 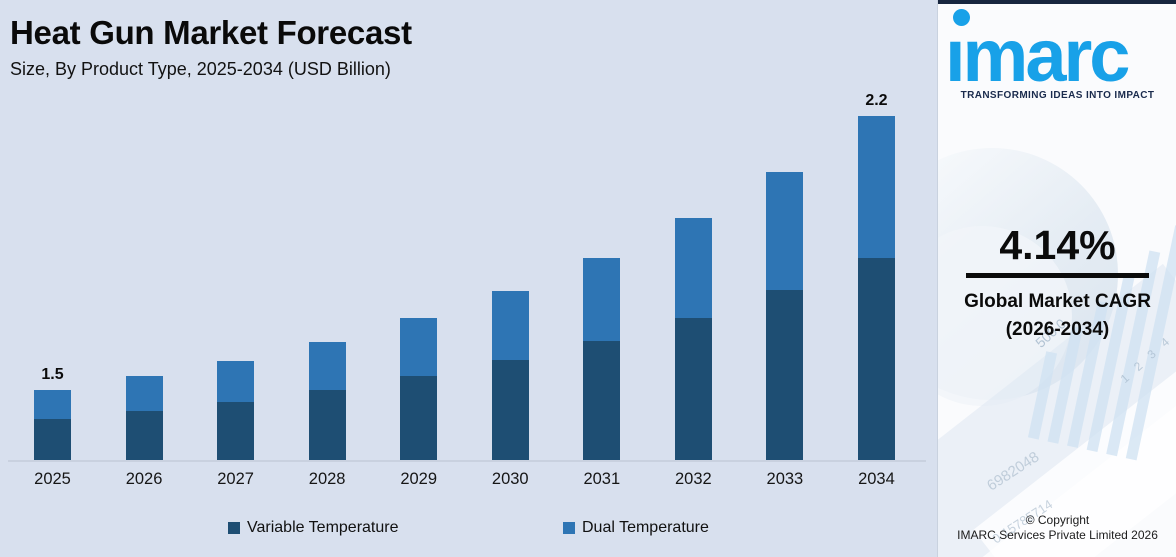 I want to click on logo-wordmark: ımarc, so click(x=1037, y=55).